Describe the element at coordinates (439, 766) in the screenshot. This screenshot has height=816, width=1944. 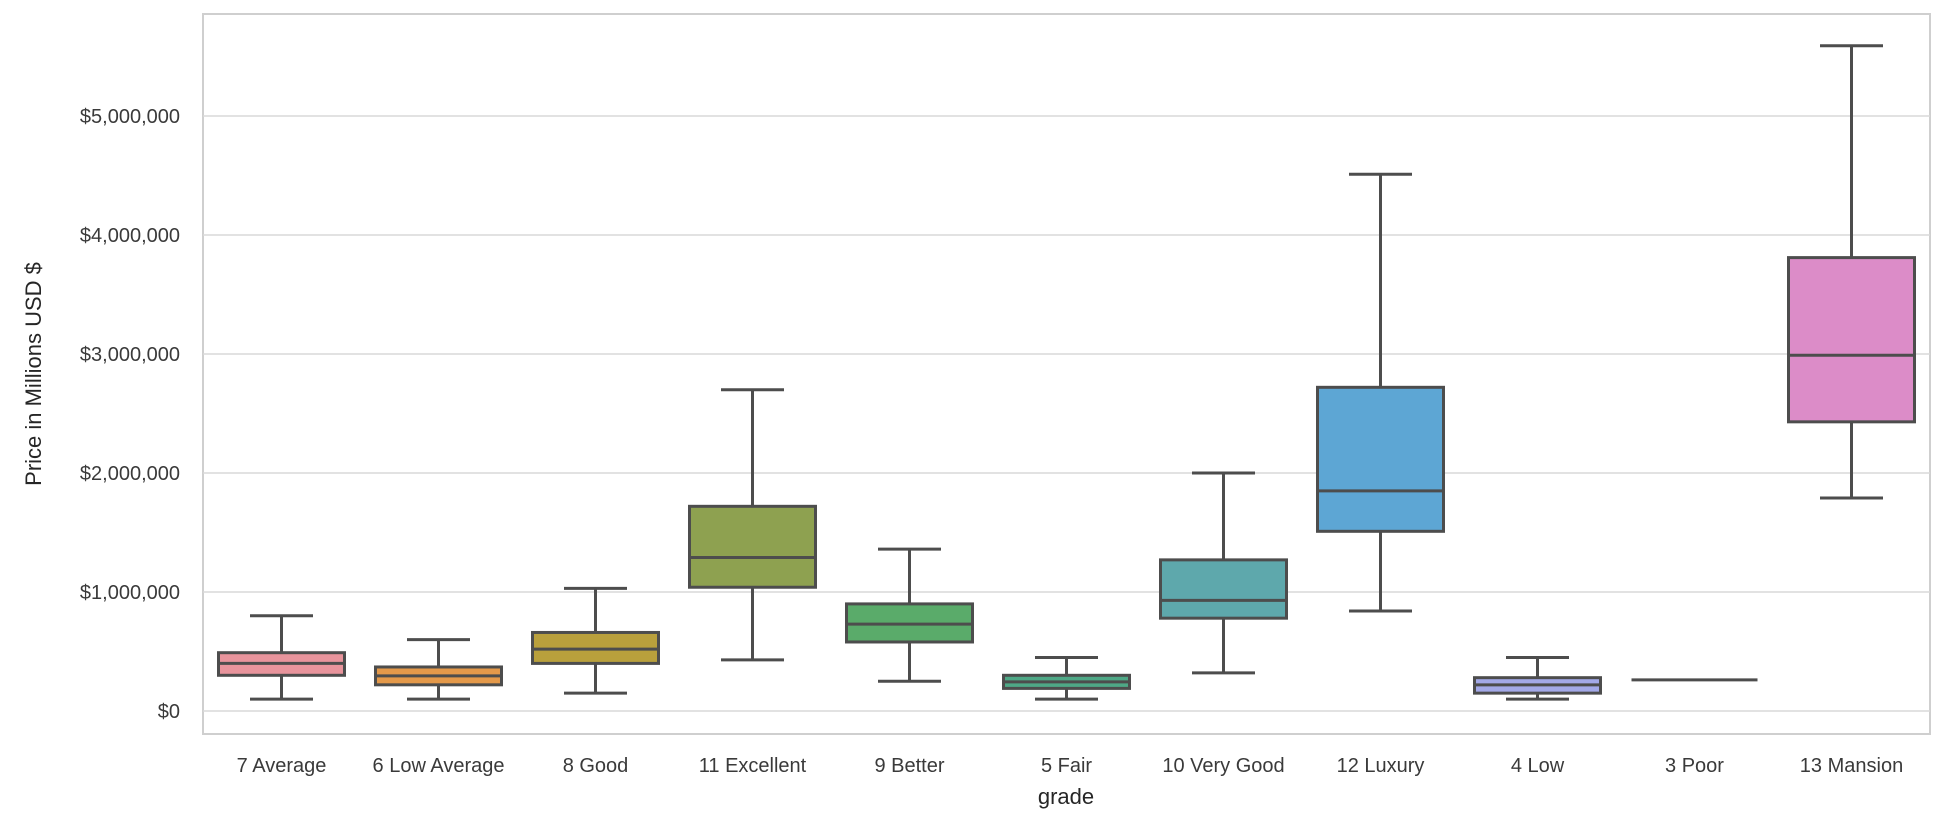
I see `x-tick-label: 6 Low Average` at that location.